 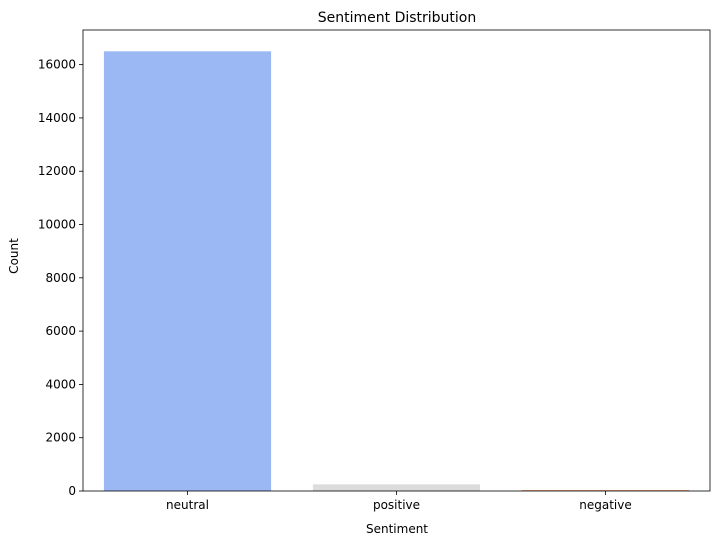 What do you see at coordinates (60, 438) in the screenshot?
I see `y-tick-label: 2000` at bounding box center [60, 438].